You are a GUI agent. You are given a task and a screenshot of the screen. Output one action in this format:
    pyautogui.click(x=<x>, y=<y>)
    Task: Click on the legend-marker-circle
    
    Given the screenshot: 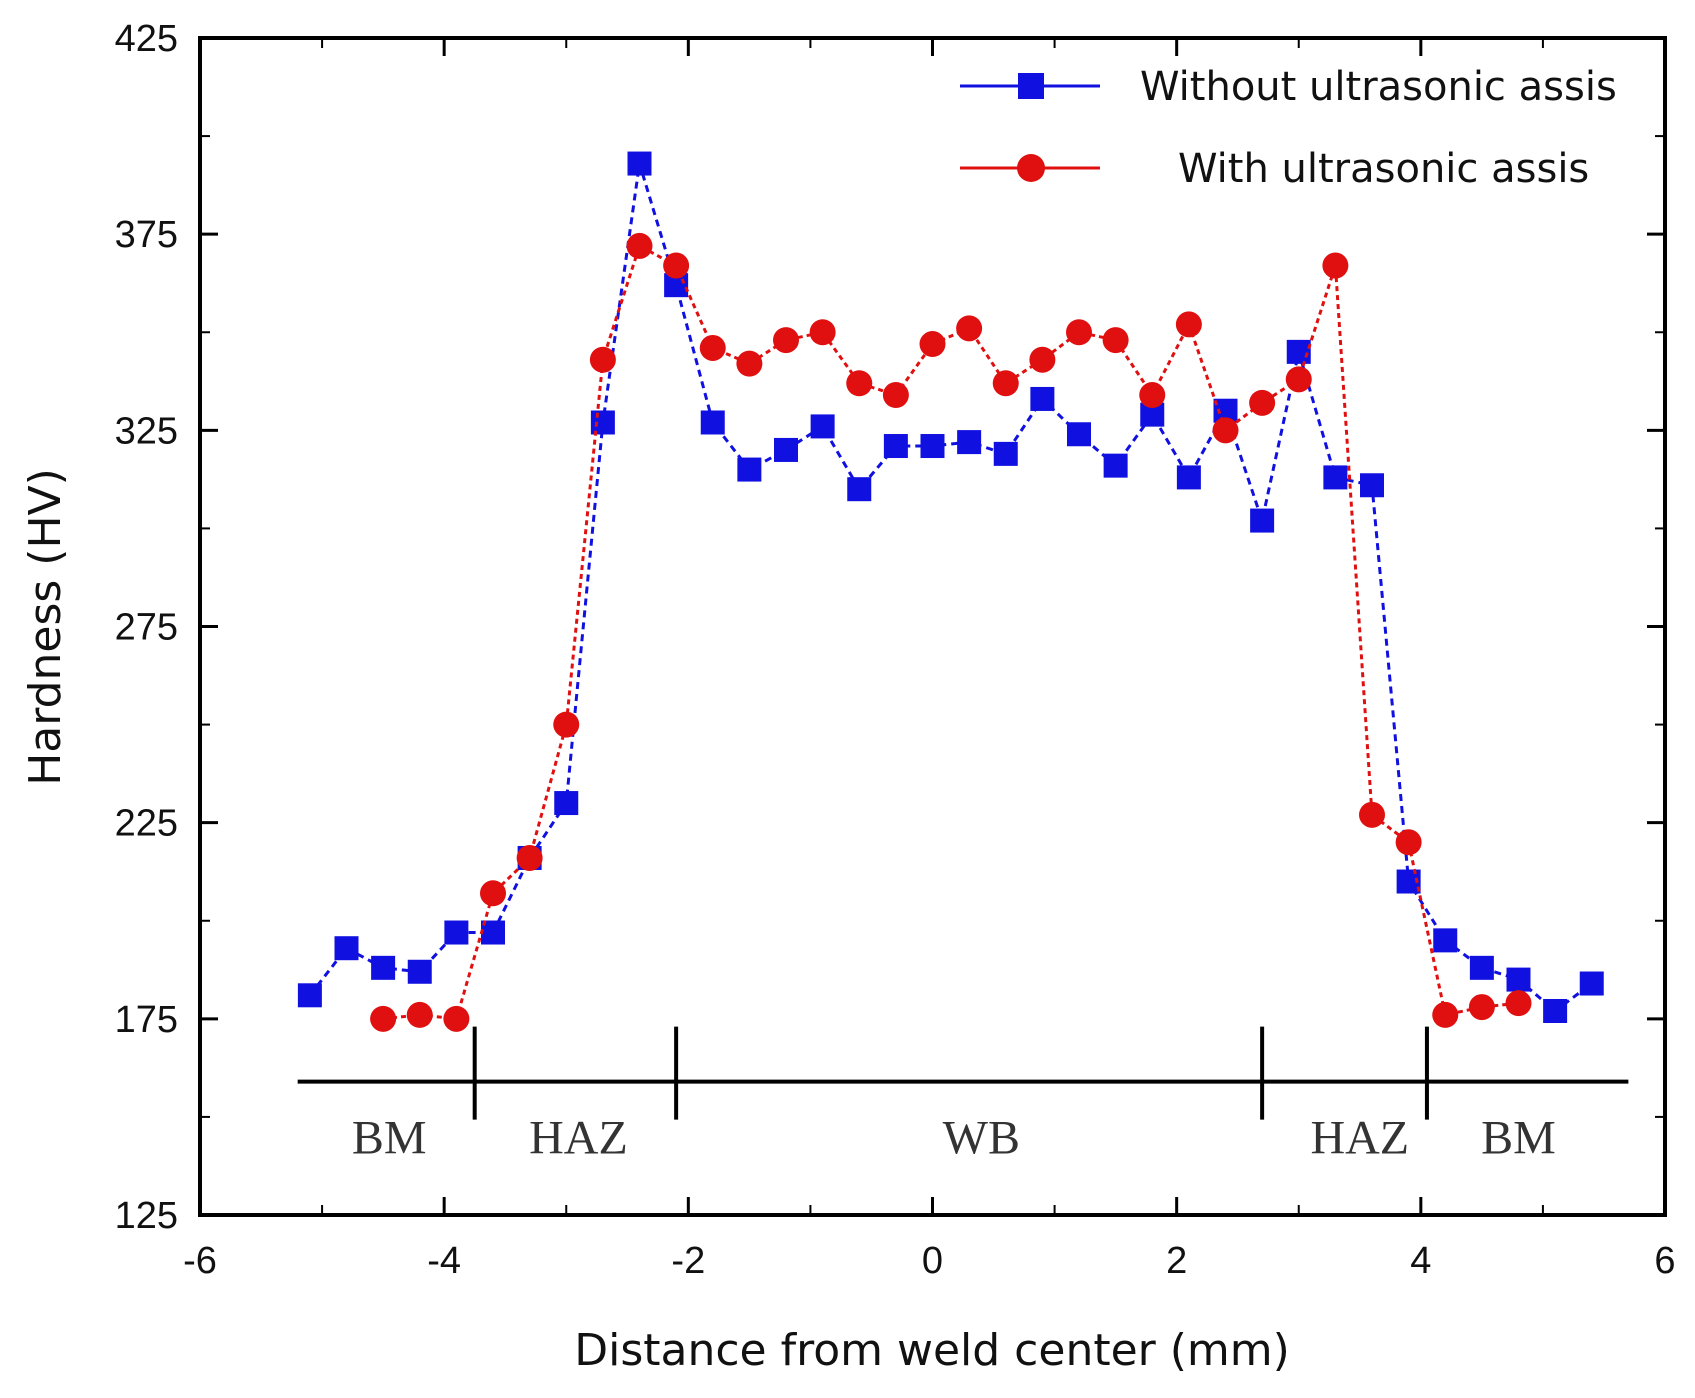 What is the action you would take?
    pyautogui.click(x=1031, y=168)
    